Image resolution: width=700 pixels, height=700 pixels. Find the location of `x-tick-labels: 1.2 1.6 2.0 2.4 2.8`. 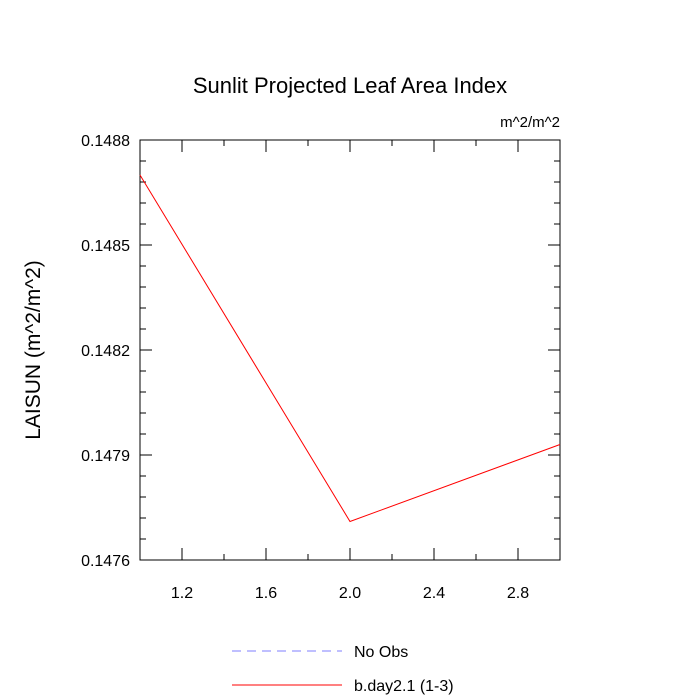

x-tick-labels: 1.2 1.6 2.0 2.4 2.8 is located at coordinates (350, 593).